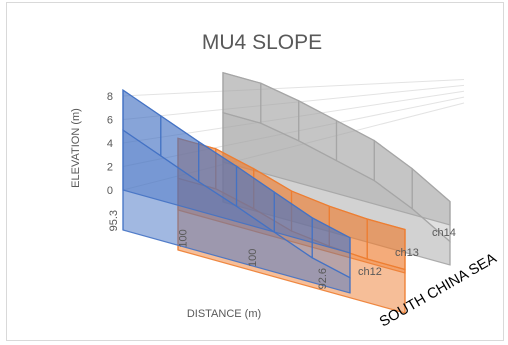 The width and height of the screenshot is (508, 345). I want to click on x-axis-ticks: 95.3 100 100 92.6, so click(218, 249).